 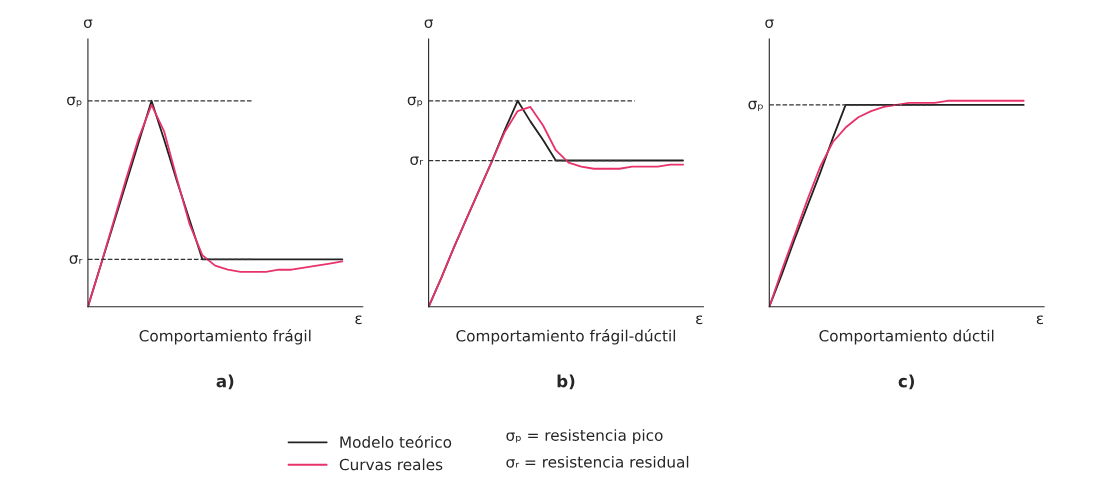 I want to click on legend-label: Curvas reales, so click(x=391, y=464).